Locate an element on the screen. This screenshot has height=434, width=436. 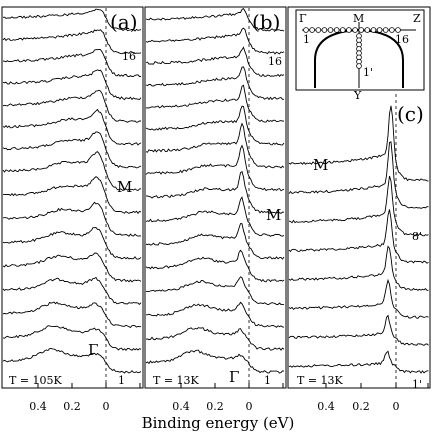
inset-cut-points-horizontal is located at coordinates (352, 30).